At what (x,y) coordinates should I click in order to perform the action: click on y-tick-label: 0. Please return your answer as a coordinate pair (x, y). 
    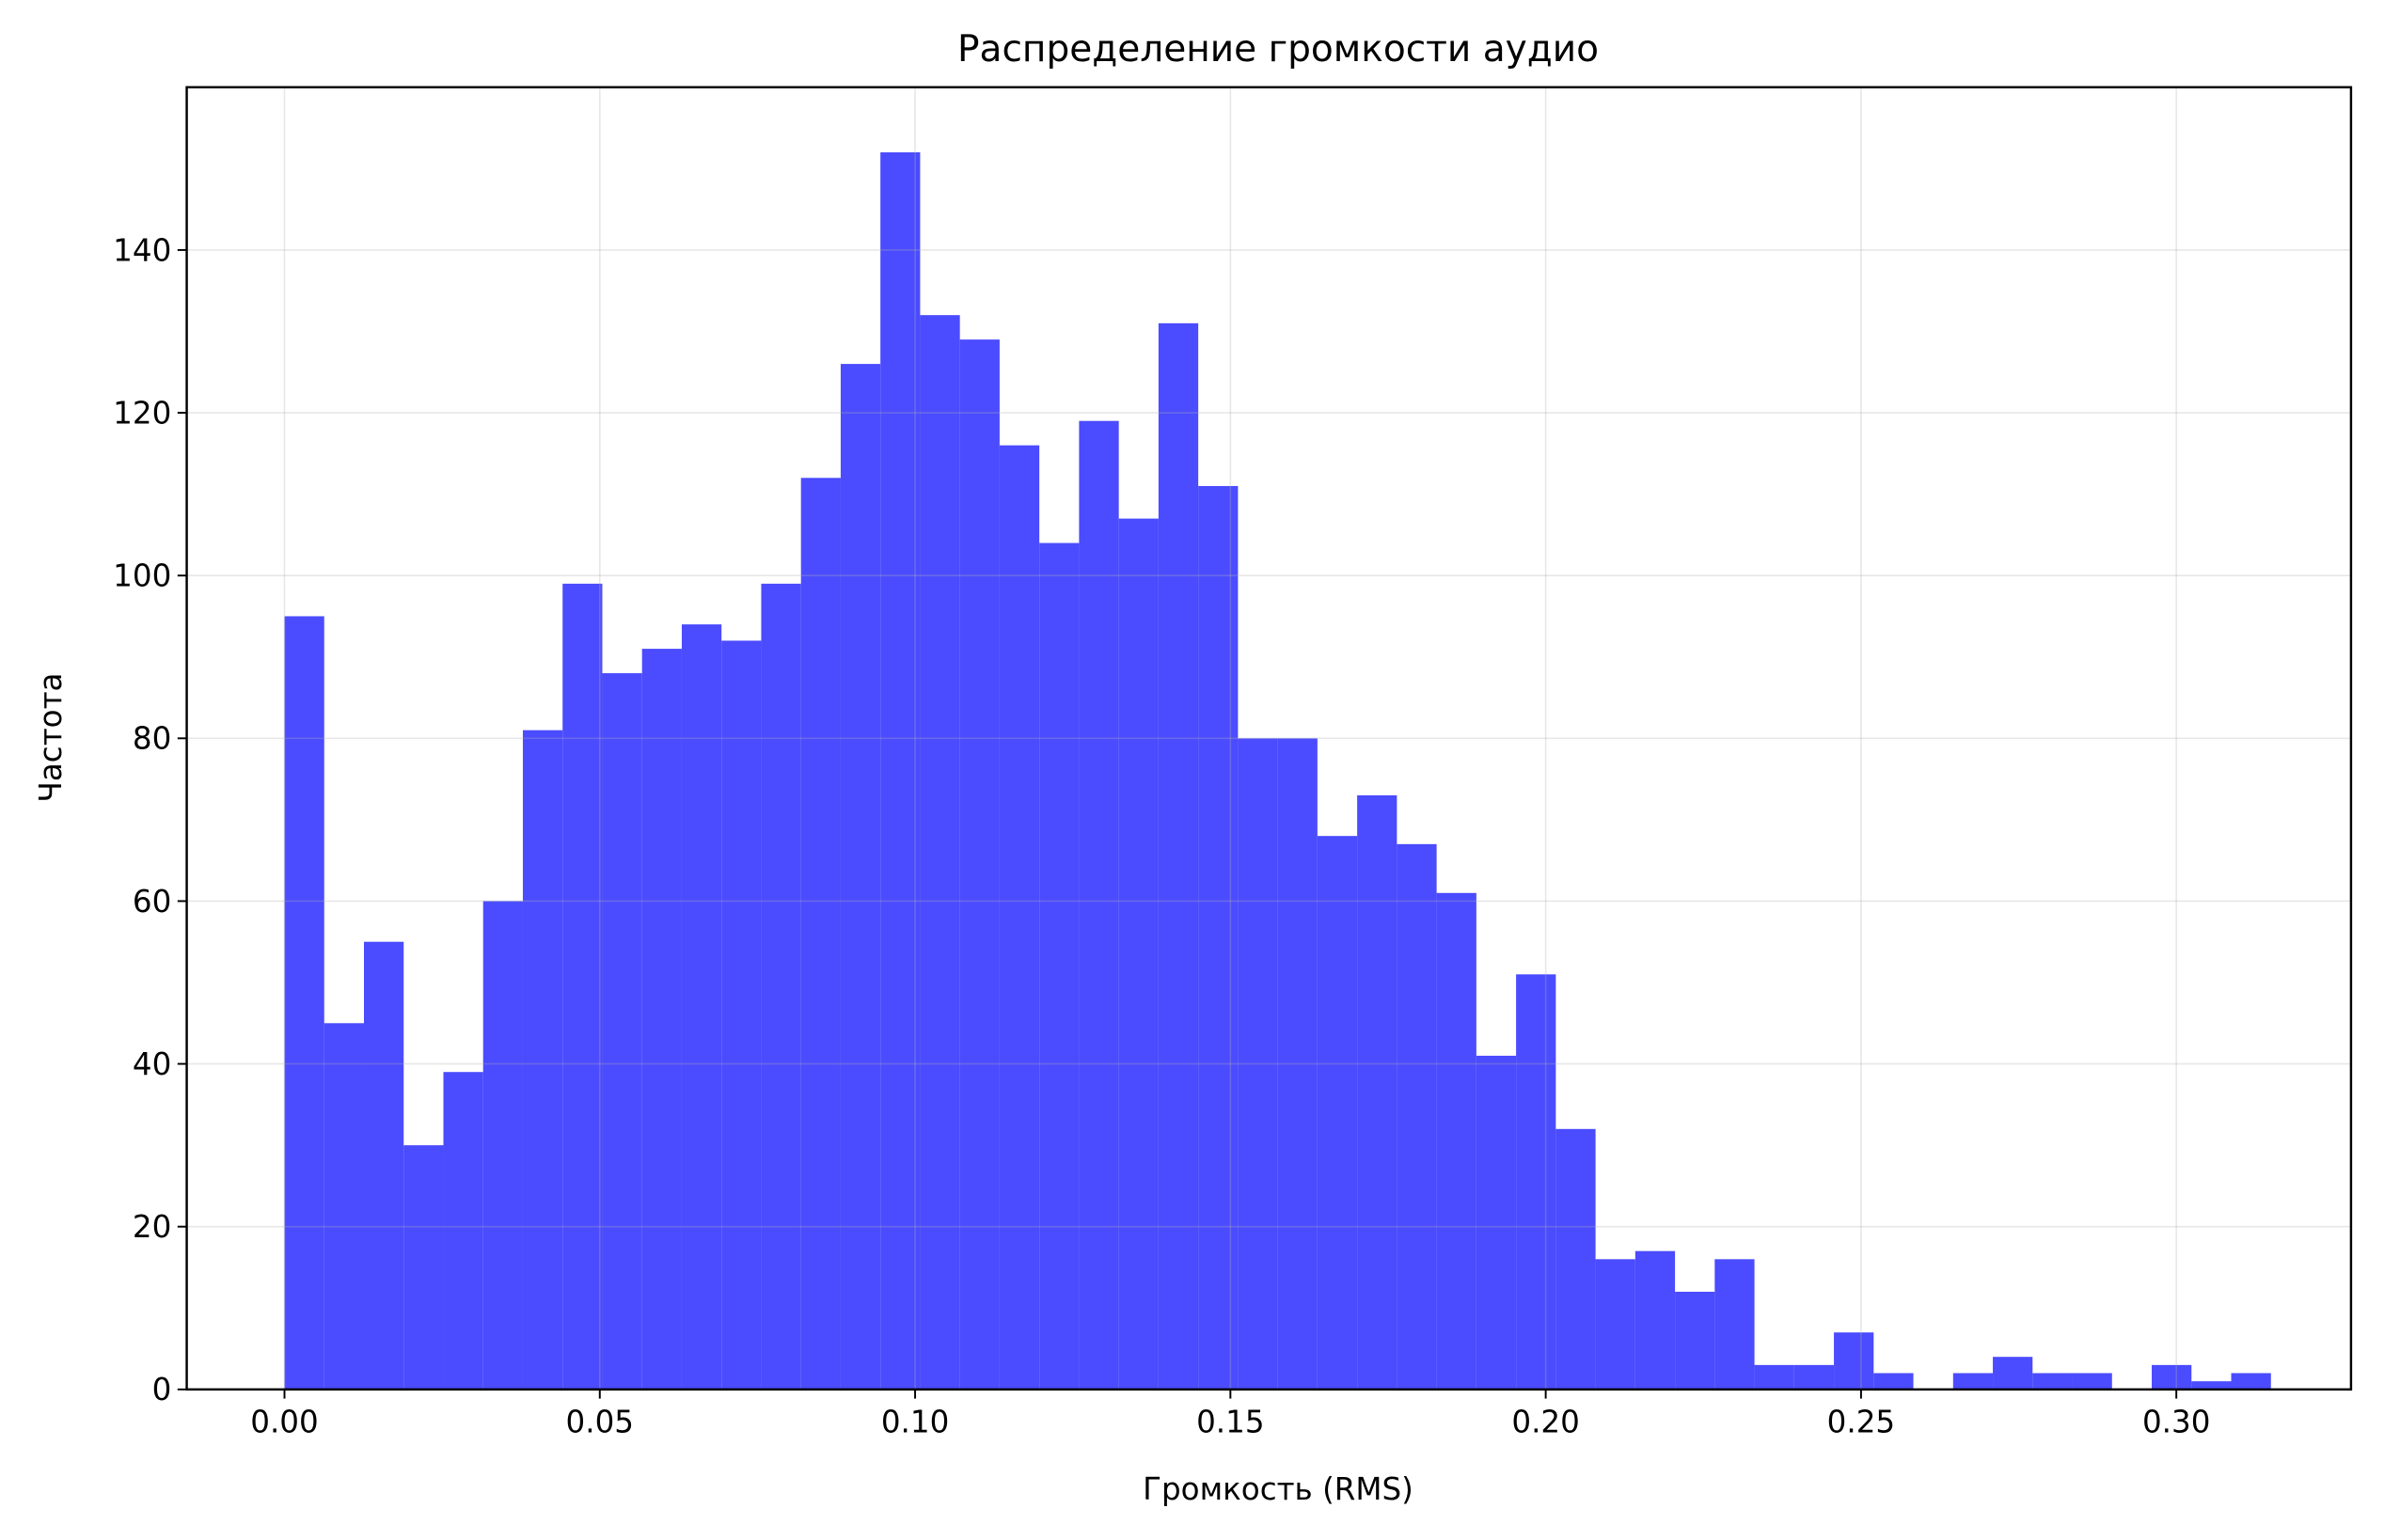
    Looking at the image, I should click on (162, 1389).